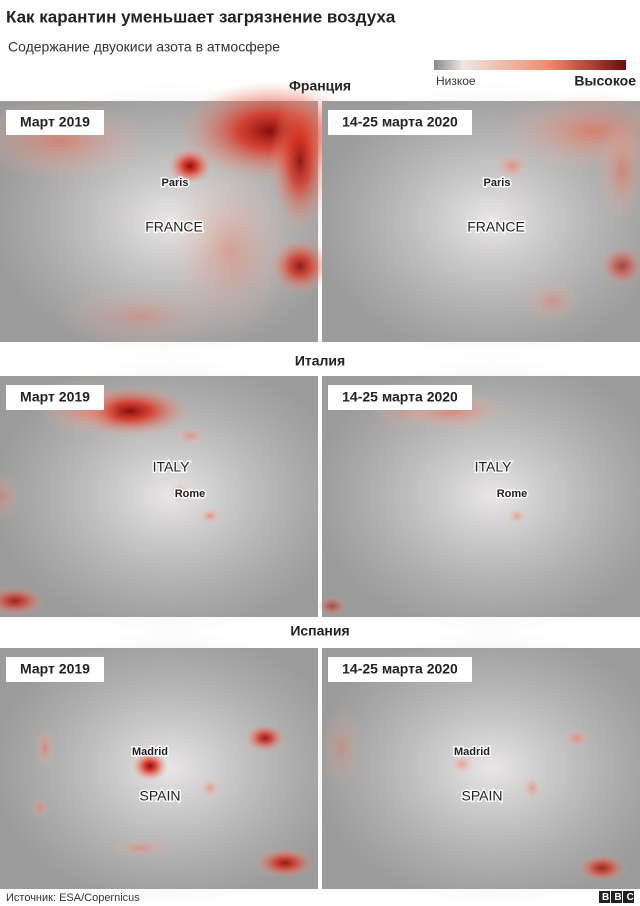  I want to click on logo-text: BBC, so click(620, 897).